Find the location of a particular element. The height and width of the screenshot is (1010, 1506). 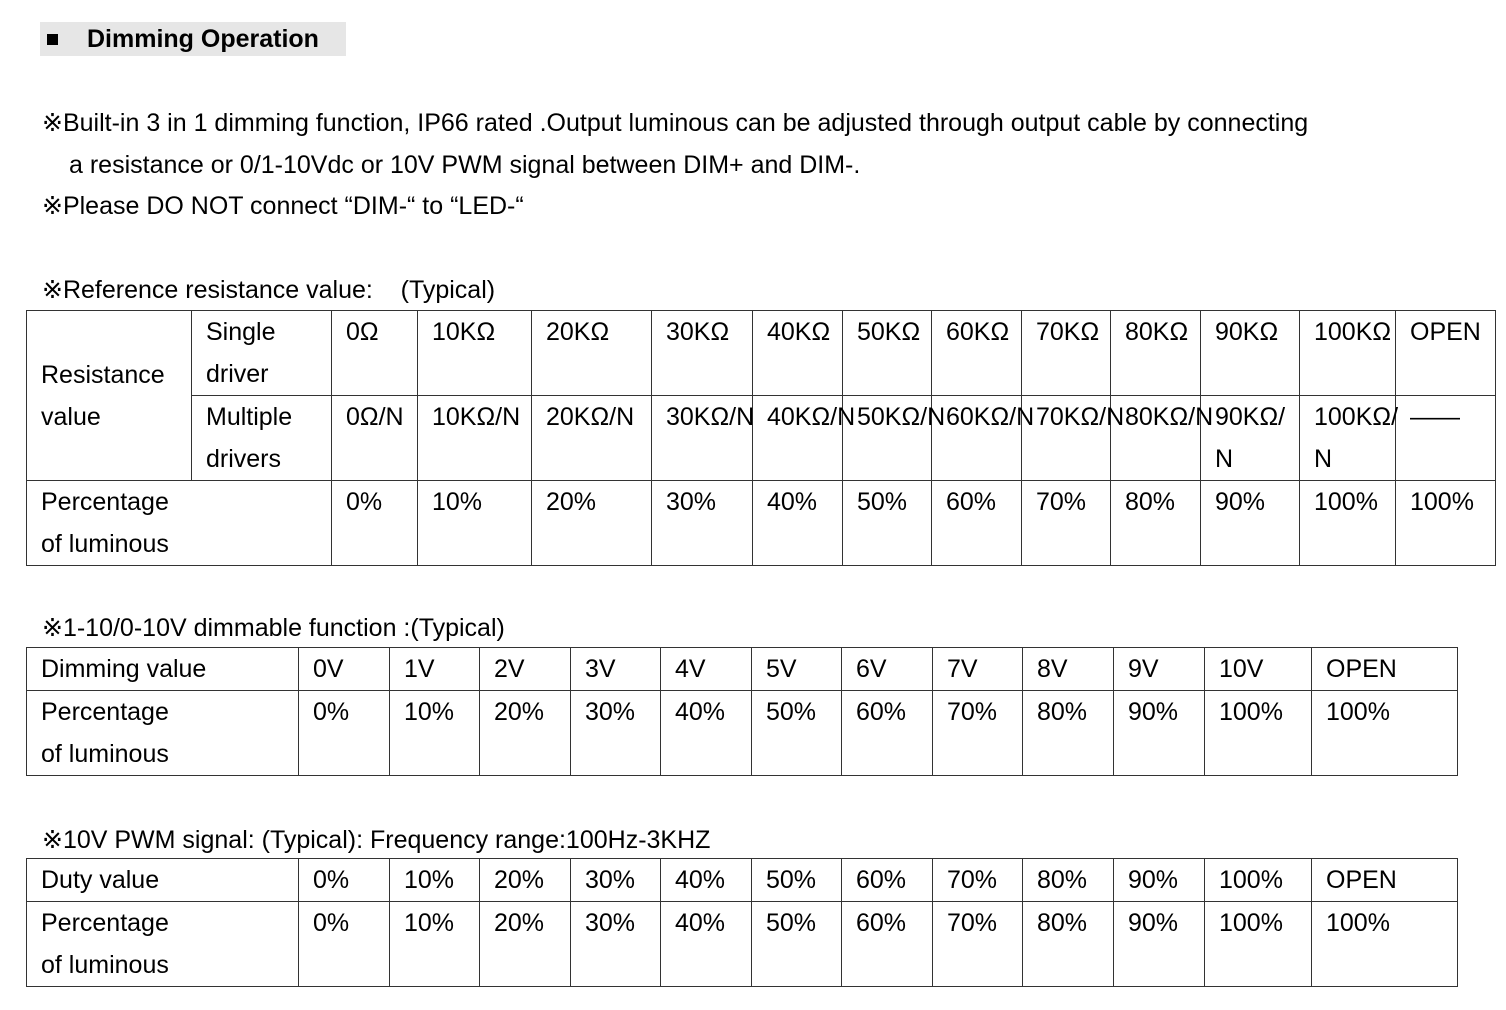

cell-text: 100KΩ/ is located at coordinates (1356, 417).